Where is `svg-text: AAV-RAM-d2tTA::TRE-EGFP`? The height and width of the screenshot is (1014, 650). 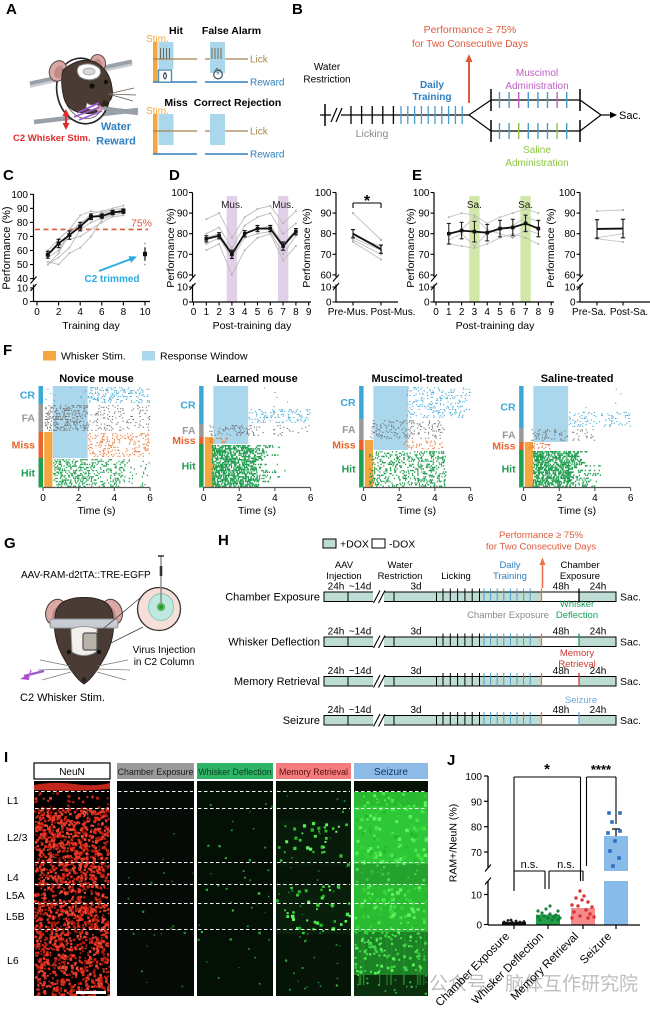
svg-text: AAV-RAM-d2tTA::TRE-EGFP is located at coordinates (86, 575).